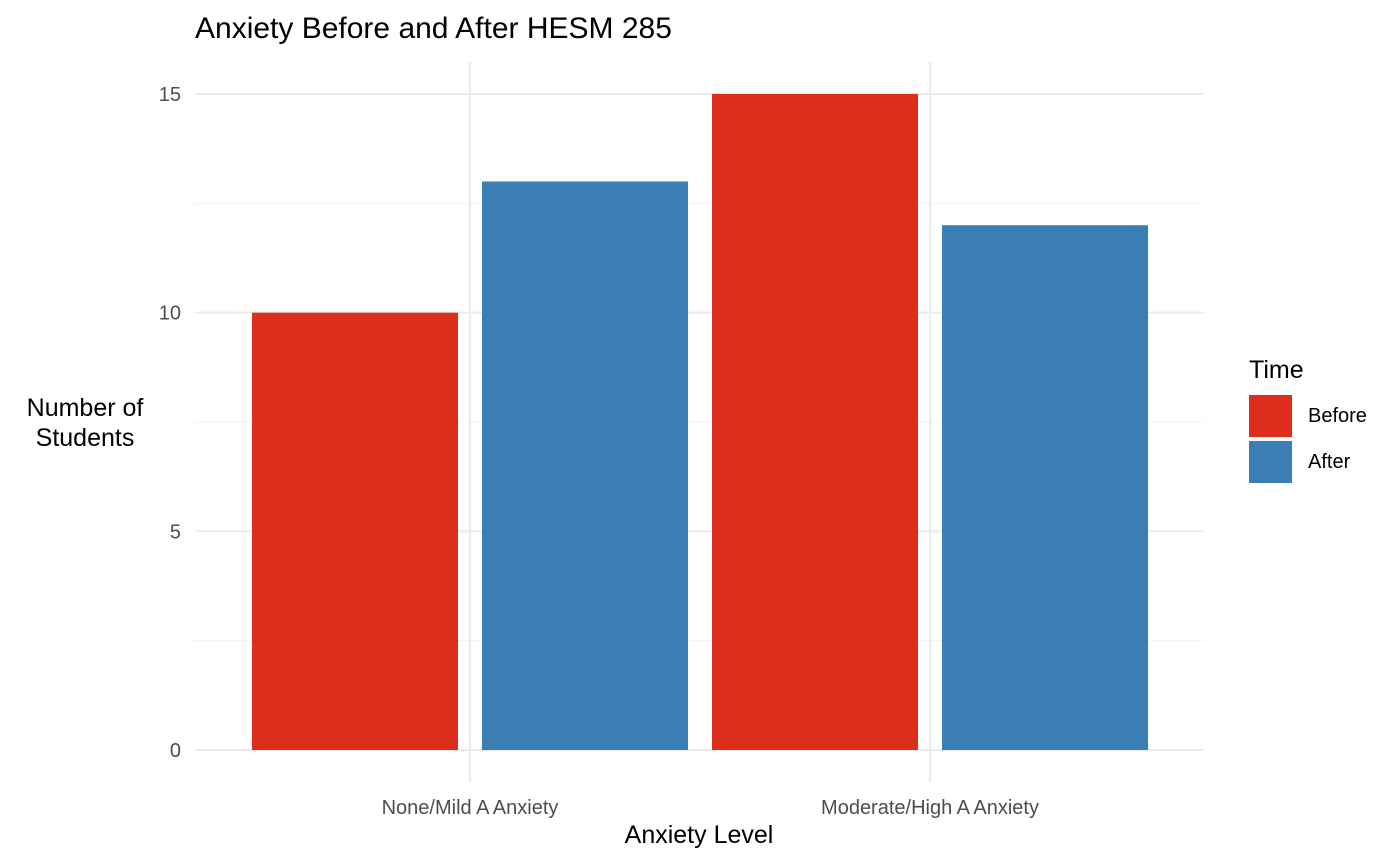 Image resolution: width=1400 pixels, height=865 pixels. Describe the element at coordinates (1270, 416) in the screenshot. I see `legend-swatch-before` at that location.